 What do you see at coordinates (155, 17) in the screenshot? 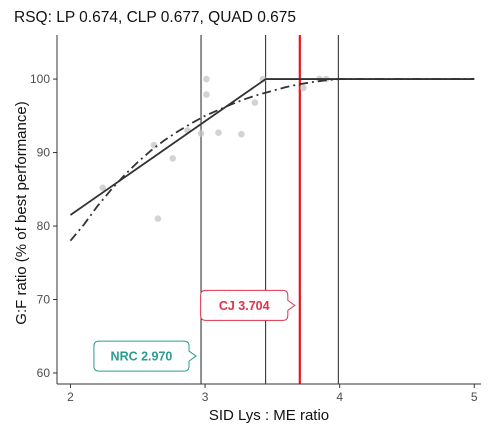
I see `chart-title: RSQ: LP 0.674, CLP 0.677, QUAD 0.675` at bounding box center [155, 17].